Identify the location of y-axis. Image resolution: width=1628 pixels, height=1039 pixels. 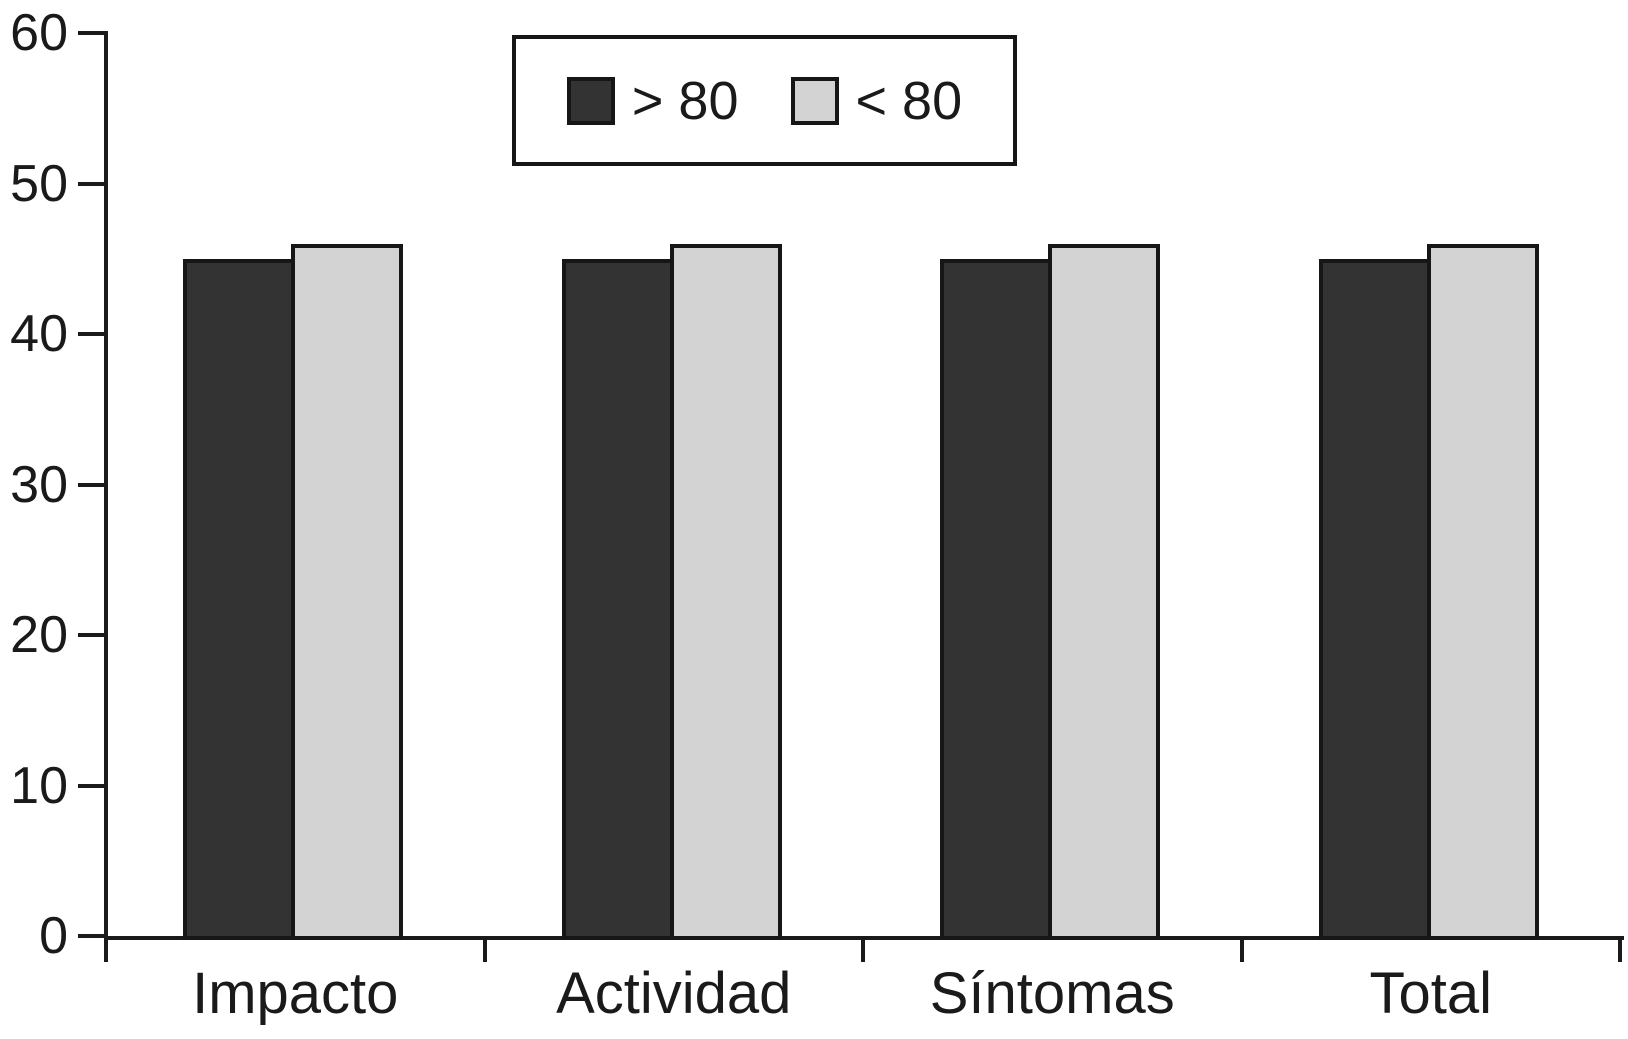
(106, 485).